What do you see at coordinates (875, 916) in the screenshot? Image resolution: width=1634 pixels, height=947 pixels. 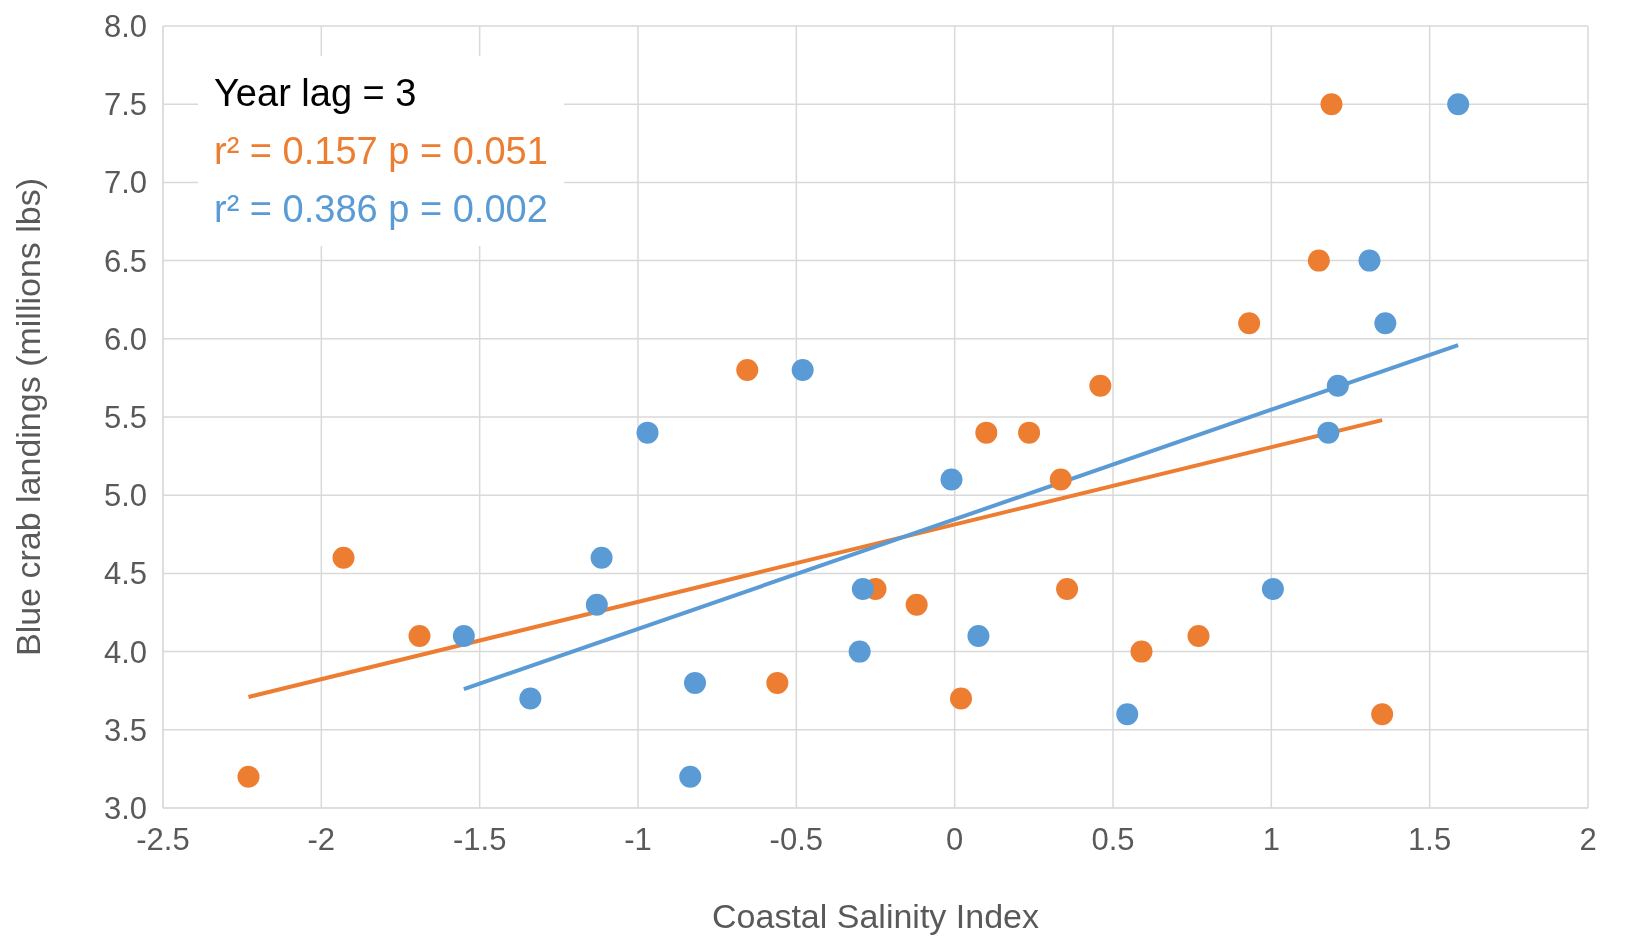 I see `x-axis-title: Coastal Salinity Index` at bounding box center [875, 916].